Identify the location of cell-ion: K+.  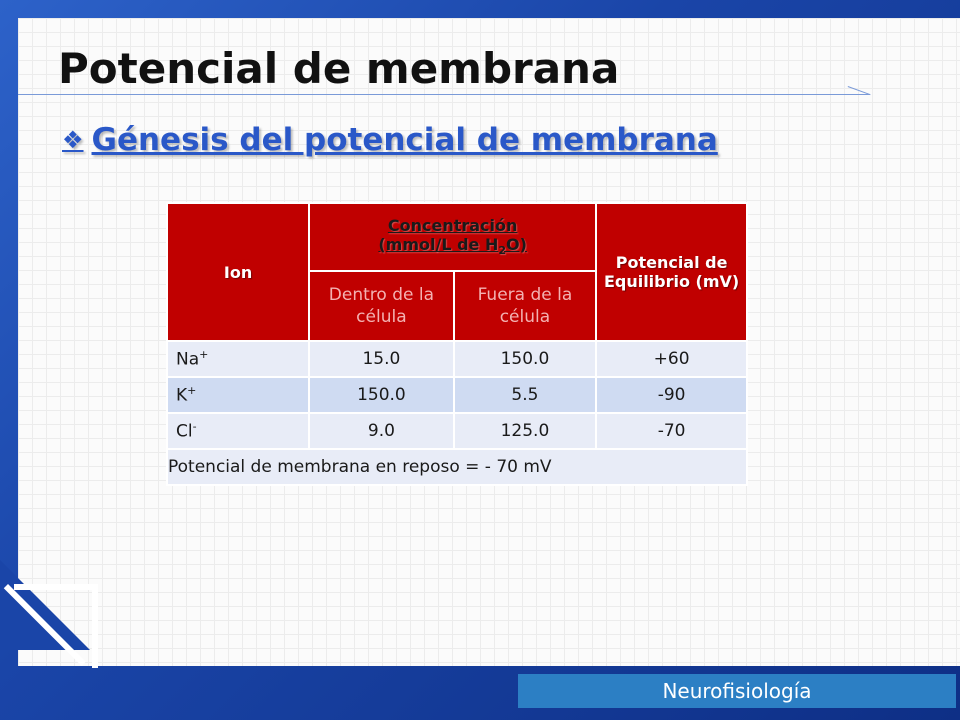
(238, 395).